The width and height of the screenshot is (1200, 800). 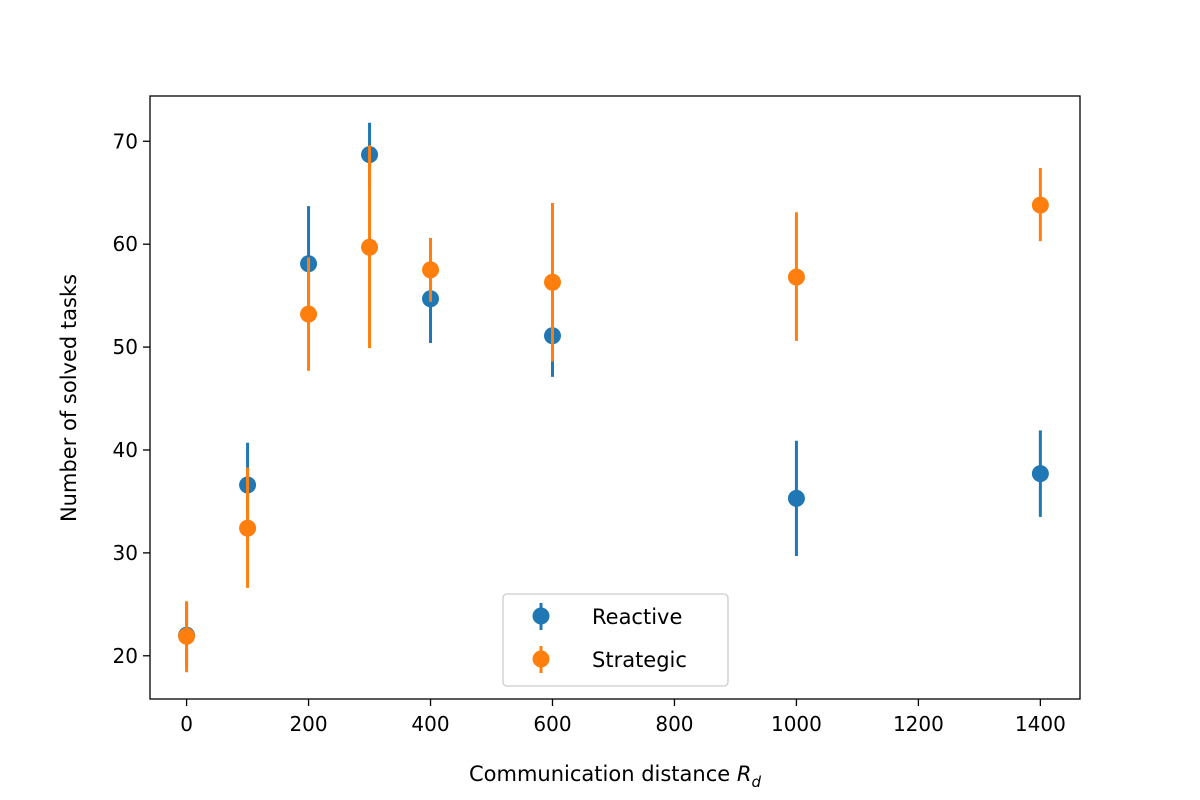 I want to click on x-axis-label-text: Communication distance, so click(x=599, y=774).